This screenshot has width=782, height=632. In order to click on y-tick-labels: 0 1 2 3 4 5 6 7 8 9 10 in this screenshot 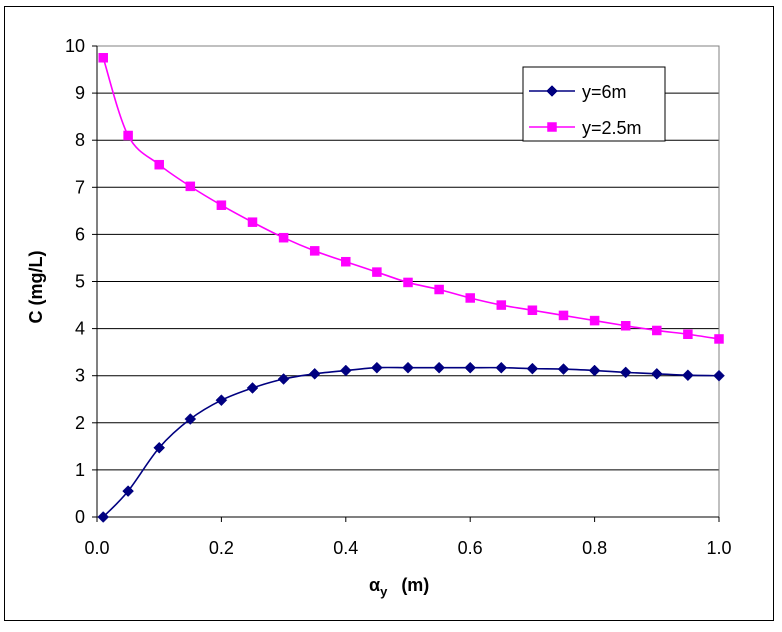, I will do `click(75, 281)`.